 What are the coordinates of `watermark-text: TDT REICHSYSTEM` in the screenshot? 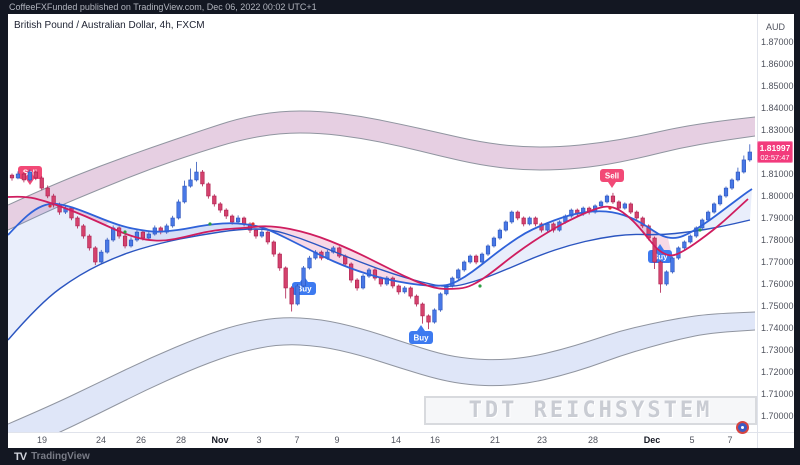 It's located at (590, 410).